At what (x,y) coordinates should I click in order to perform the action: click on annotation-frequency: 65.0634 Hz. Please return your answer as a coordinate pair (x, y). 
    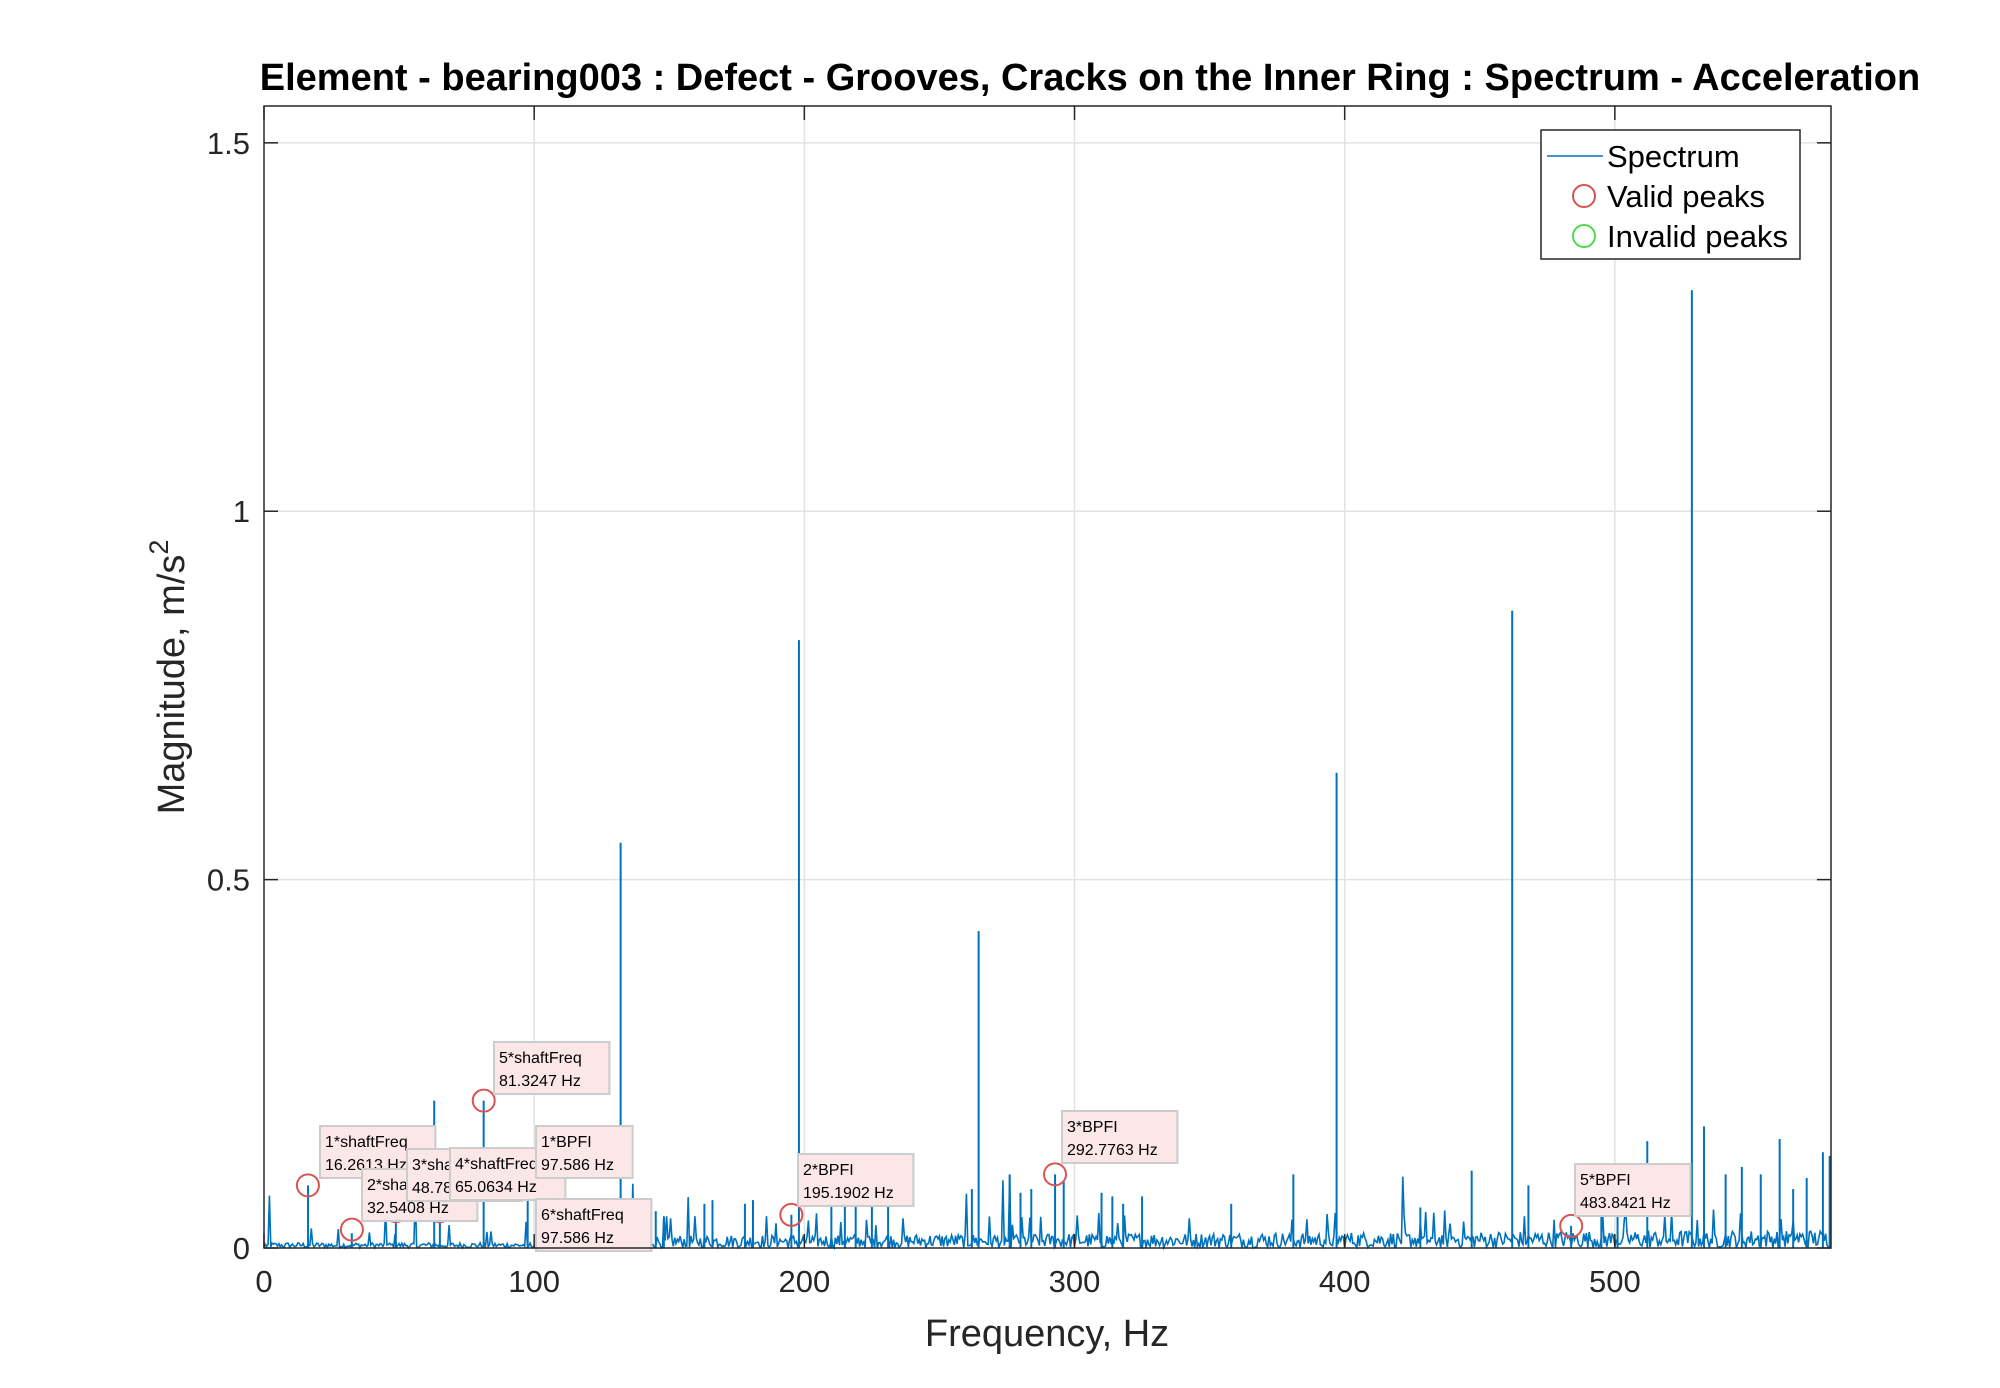
    Looking at the image, I should click on (496, 1187).